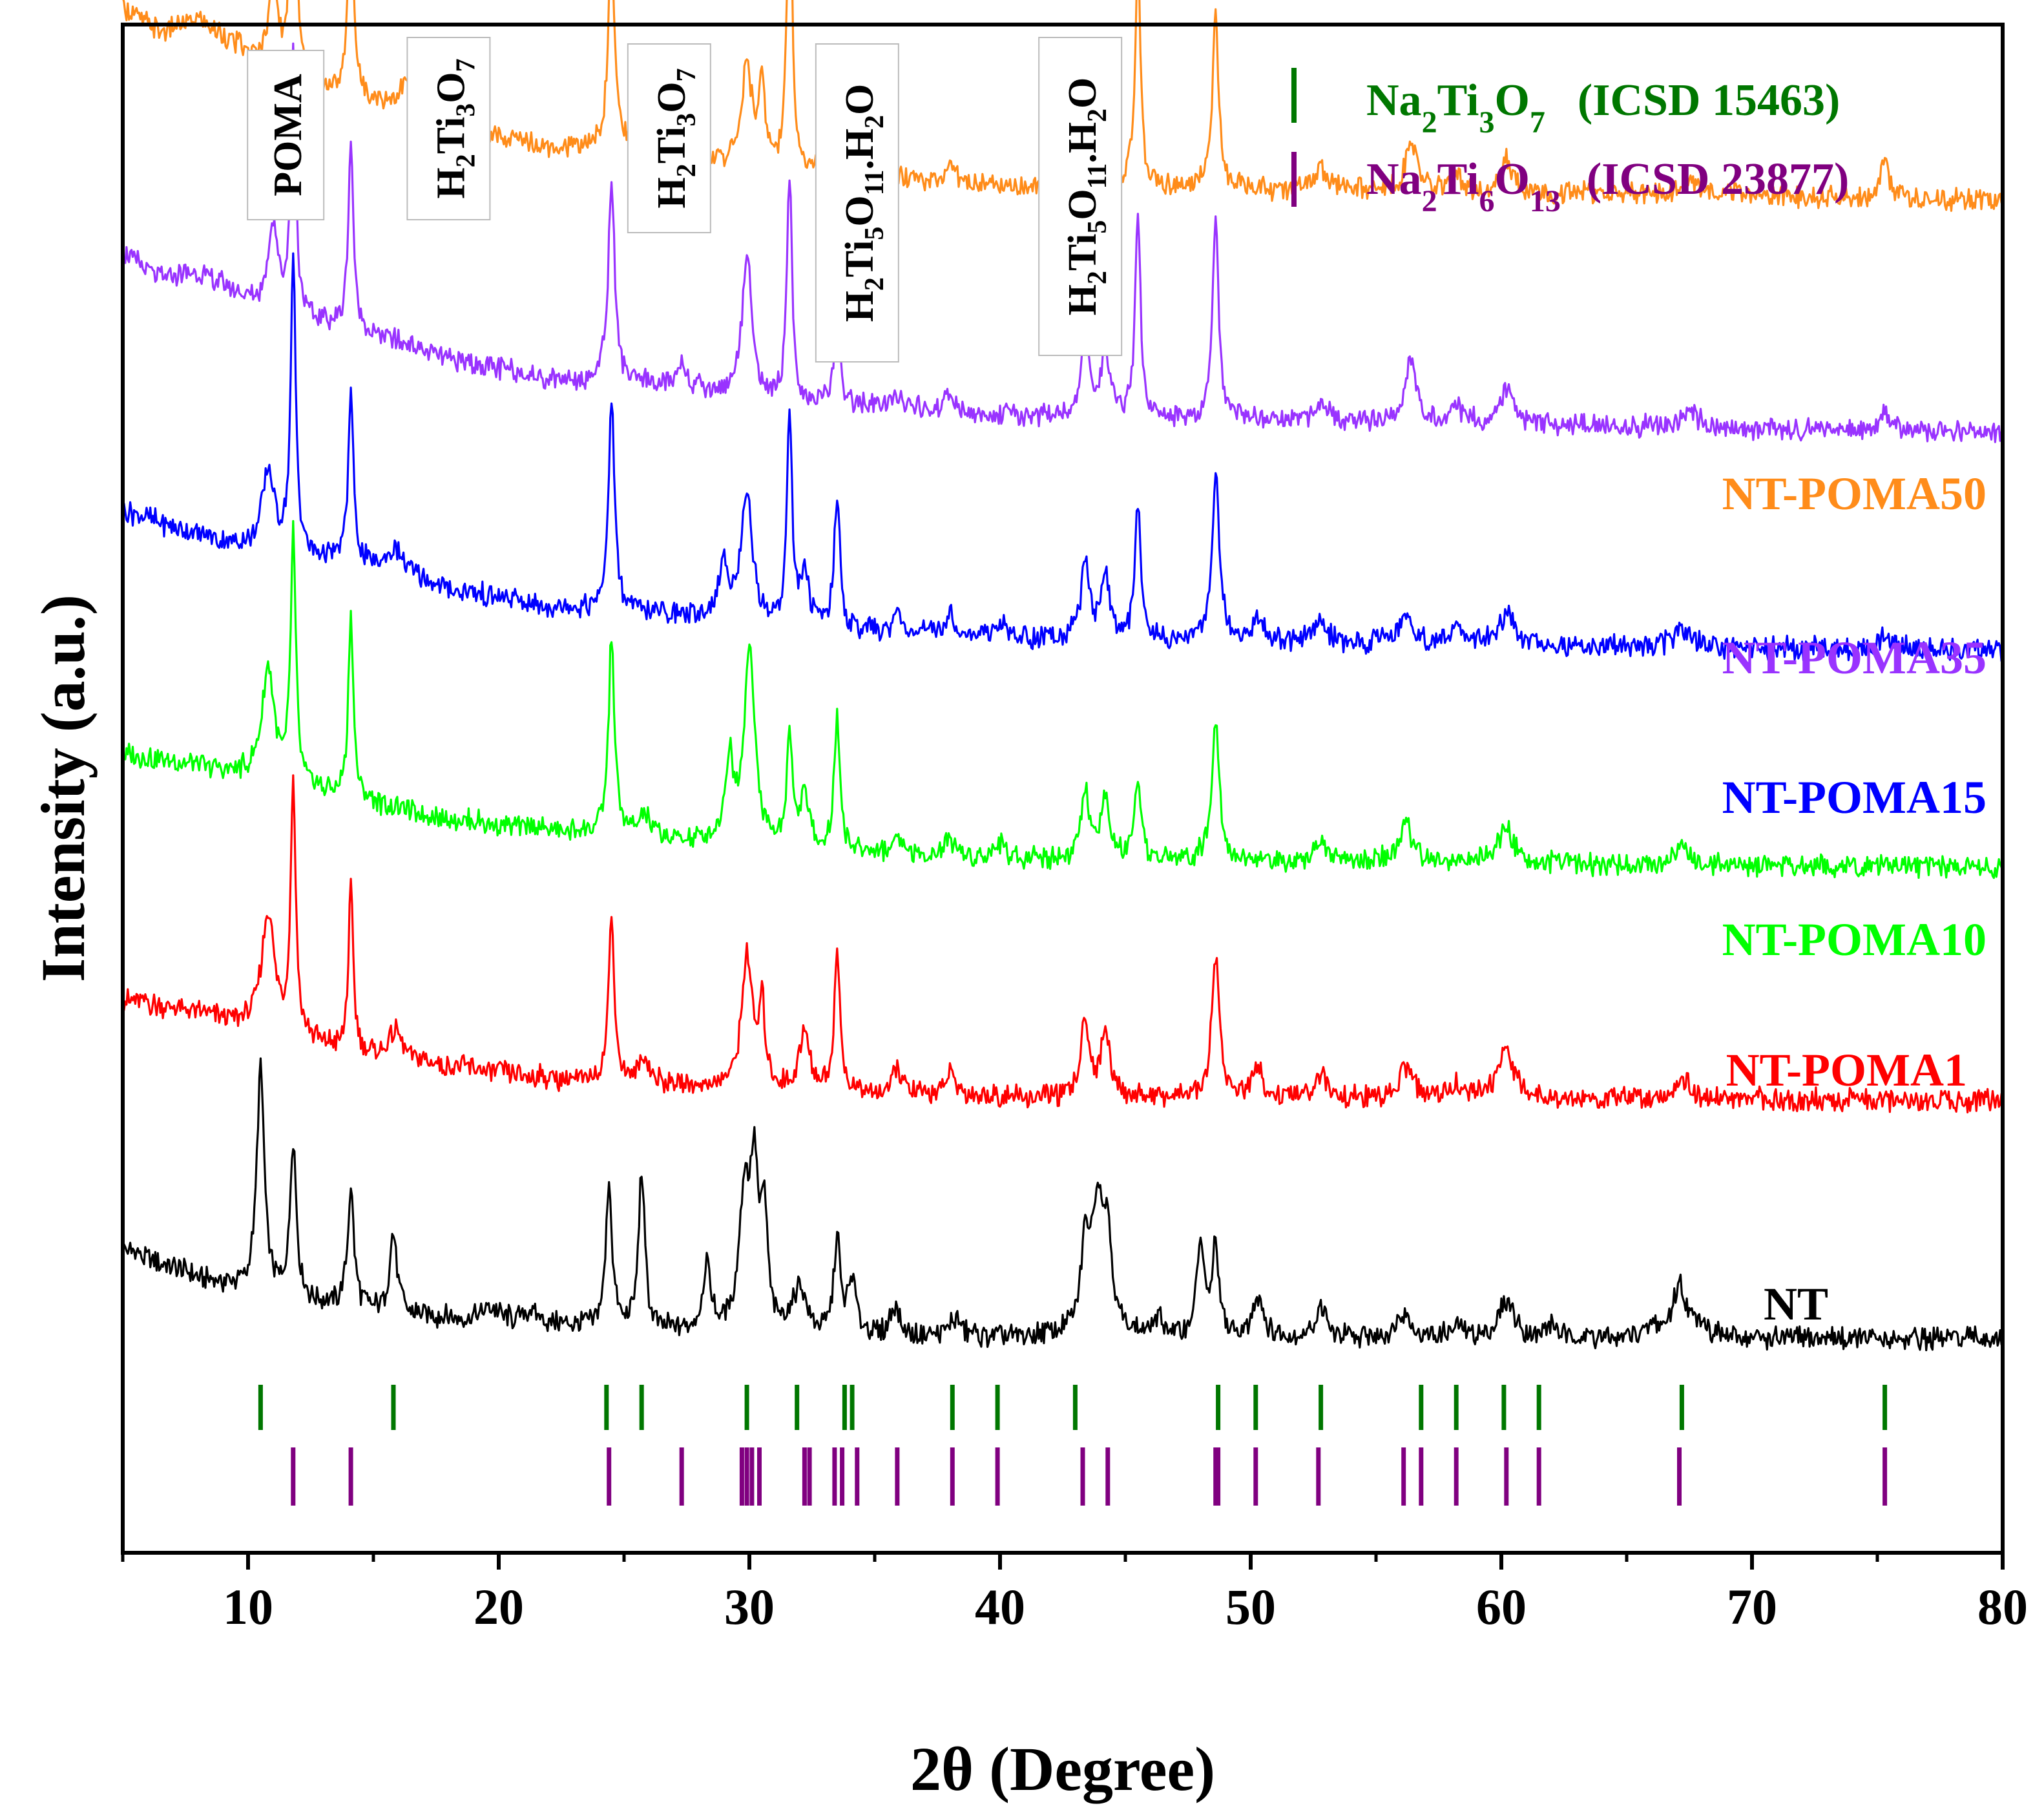  Describe the element at coordinates (1074, 1594) in the screenshot. I see `x-axis-ticks: 10 20 30 40 50 60 70 80` at that location.